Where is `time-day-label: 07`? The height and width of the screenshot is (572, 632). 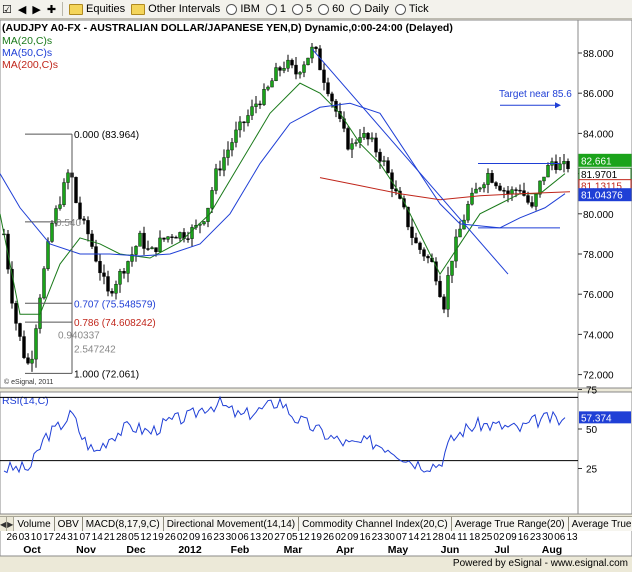 time-day-label: 07 is located at coordinates (85, 537).